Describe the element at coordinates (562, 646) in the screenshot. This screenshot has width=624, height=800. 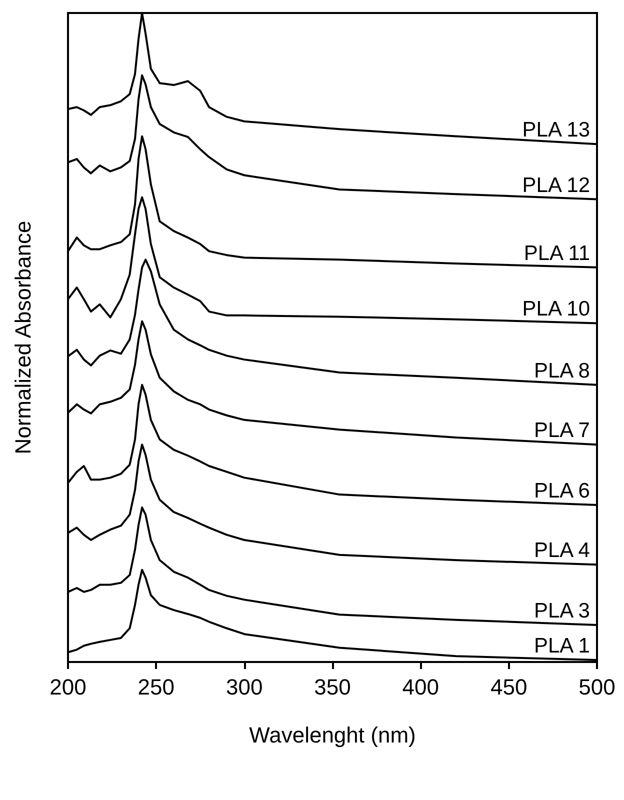
I see `series-label: PLA 1` at that location.